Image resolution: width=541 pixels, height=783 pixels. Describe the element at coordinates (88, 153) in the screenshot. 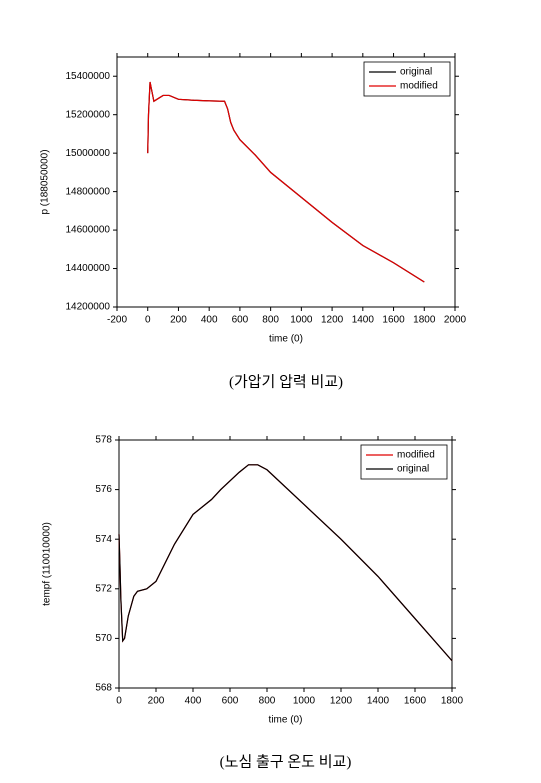

I see `y-tick-label: 15000000` at that location.